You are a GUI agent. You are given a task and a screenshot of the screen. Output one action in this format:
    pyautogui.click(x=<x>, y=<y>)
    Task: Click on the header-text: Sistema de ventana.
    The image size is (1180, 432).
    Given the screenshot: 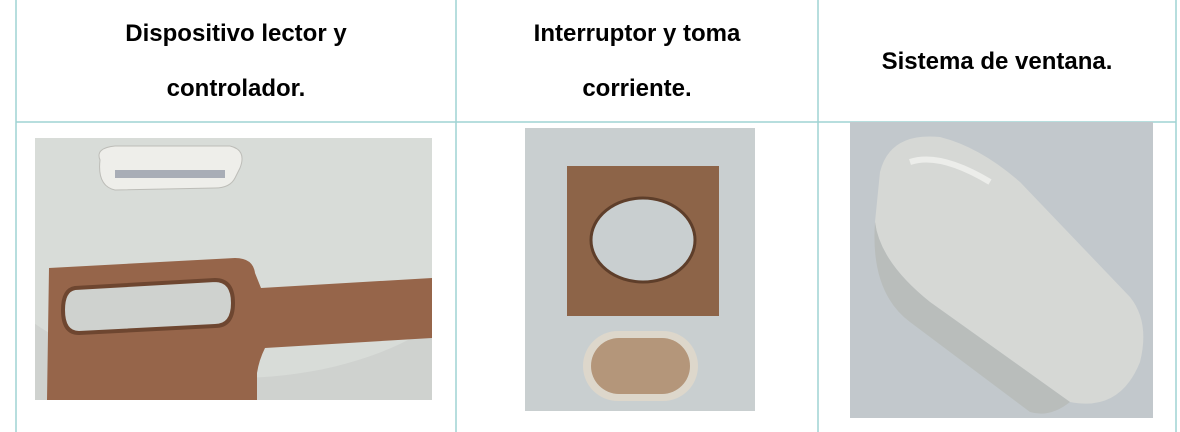 What is the action you would take?
    pyautogui.click(x=997, y=61)
    